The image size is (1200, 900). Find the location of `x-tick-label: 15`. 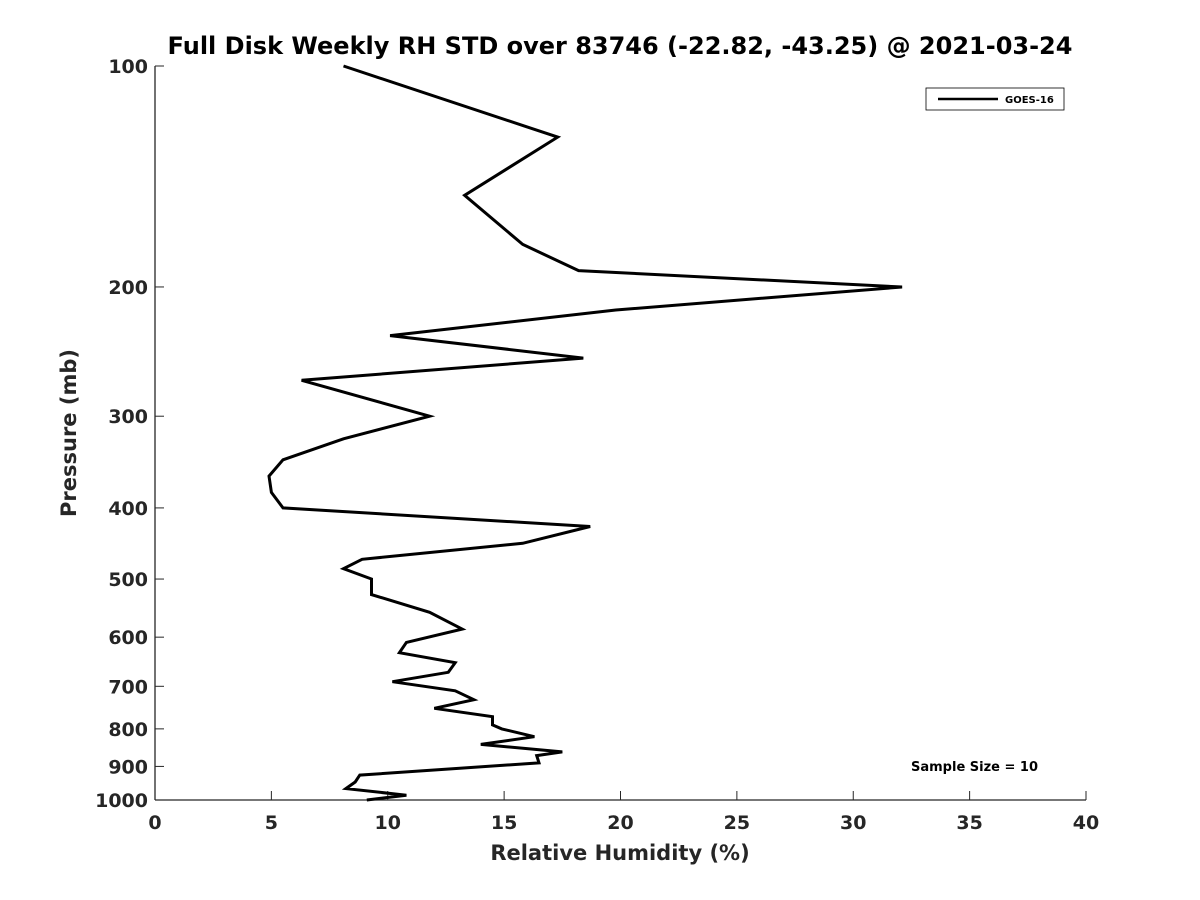

x-tick-label: 15 is located at coordinates (504, 823).